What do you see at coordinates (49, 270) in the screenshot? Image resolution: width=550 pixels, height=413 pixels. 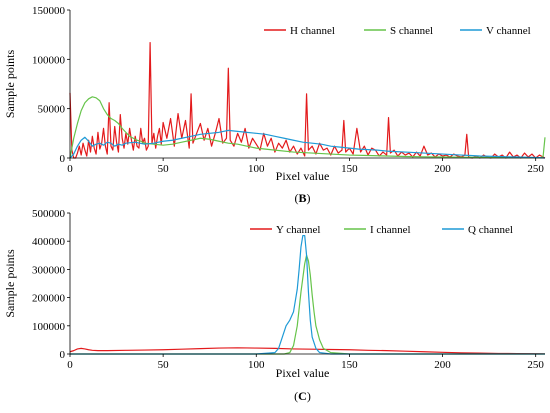 I see `y-tick-label: 300000` at bounding box center [49, 270].